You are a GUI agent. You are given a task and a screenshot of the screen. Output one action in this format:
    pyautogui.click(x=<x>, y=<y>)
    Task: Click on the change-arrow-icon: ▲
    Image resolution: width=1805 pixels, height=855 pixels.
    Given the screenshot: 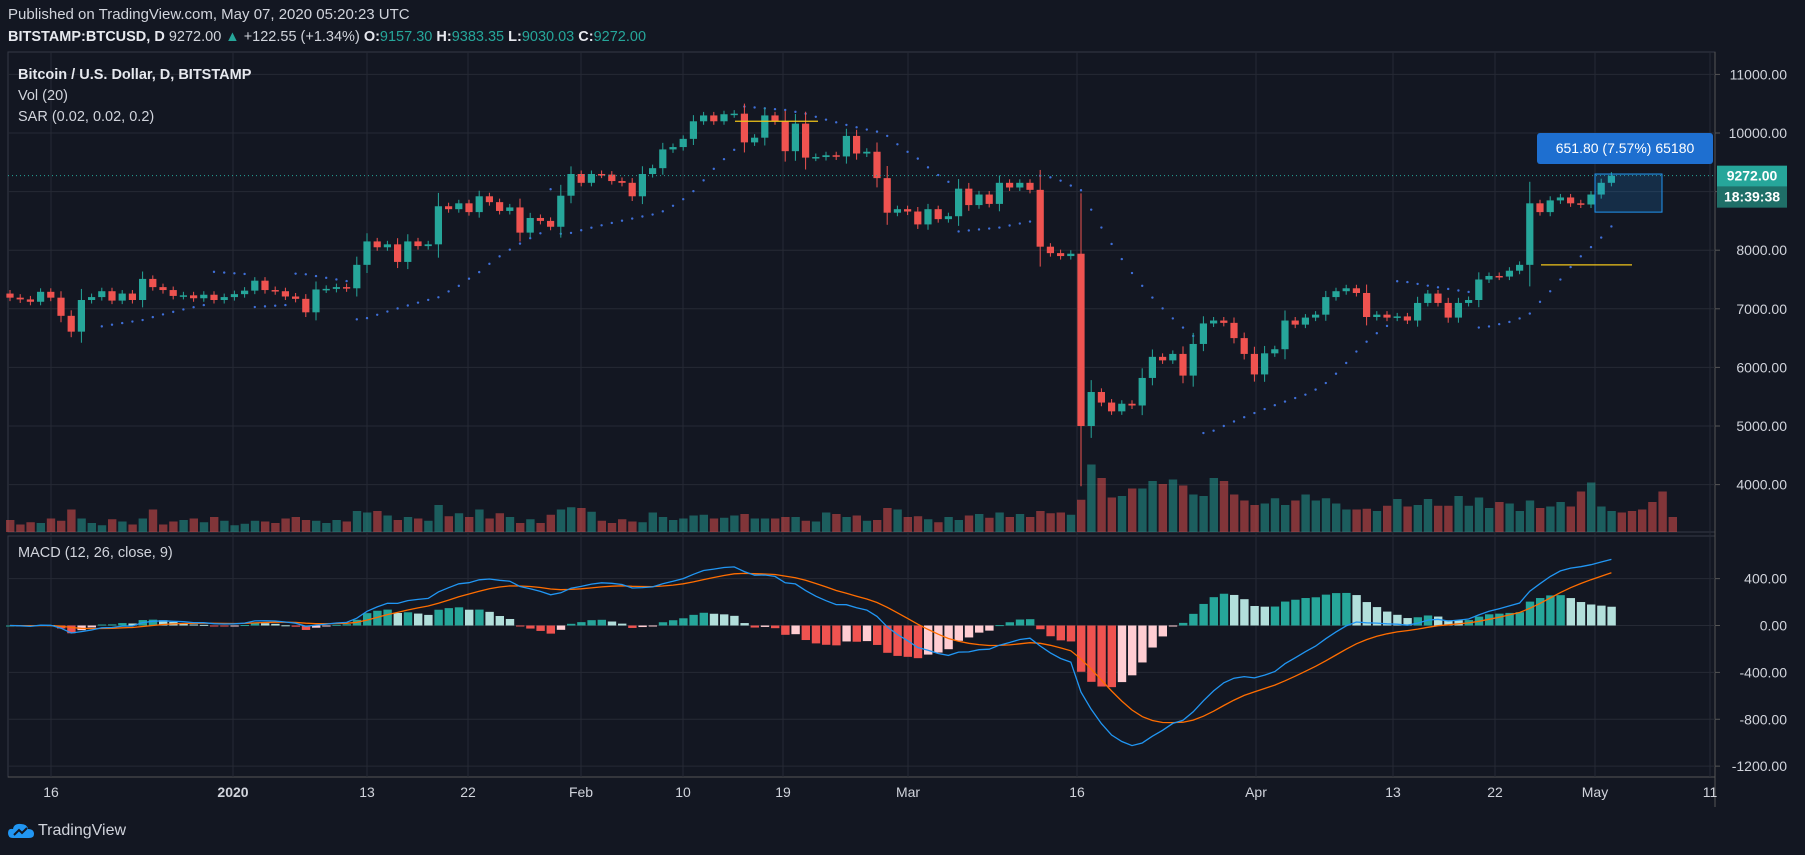 What is the action you would take?
    pyautogui.click(x=232, y=37)
    